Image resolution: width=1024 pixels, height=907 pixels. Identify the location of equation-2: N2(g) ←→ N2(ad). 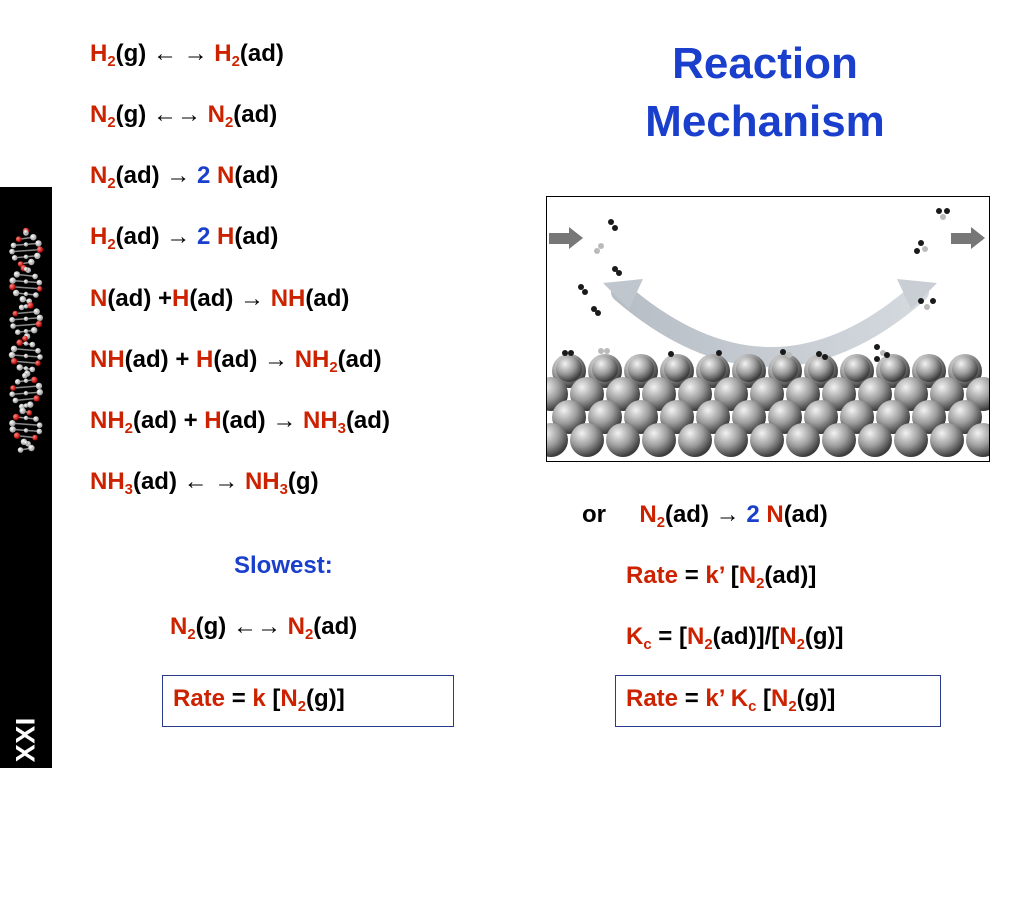
(184, 116).